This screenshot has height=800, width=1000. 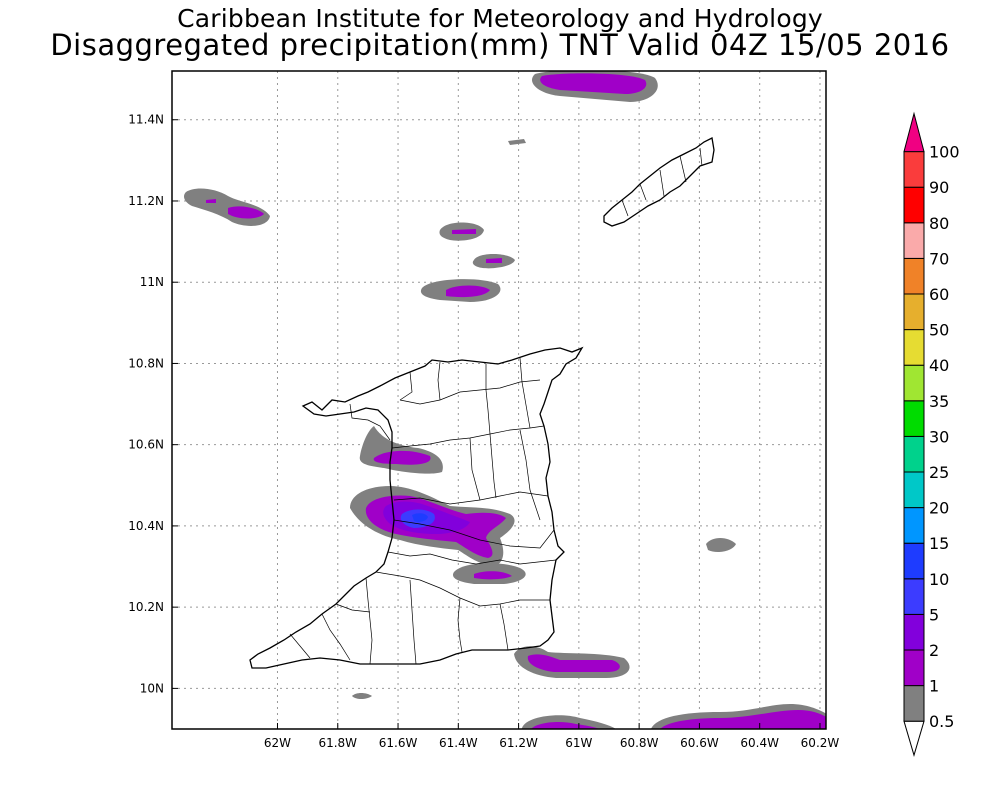 I want to click on colorbar-label: 10, so click(x=939, y=579).